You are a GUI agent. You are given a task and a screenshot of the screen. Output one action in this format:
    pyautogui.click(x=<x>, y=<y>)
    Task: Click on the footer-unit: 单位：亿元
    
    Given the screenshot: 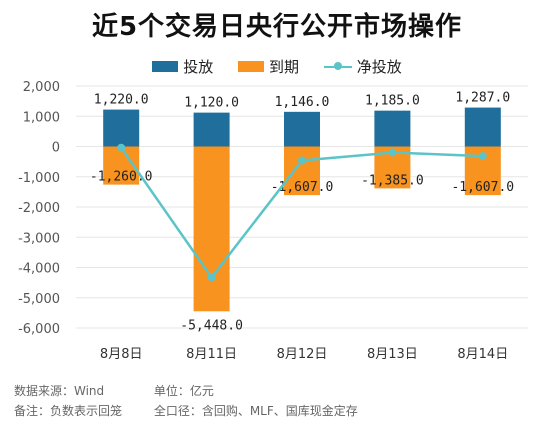 What is the action you would take?
    pyautogui.click(x=183, y=391)
    